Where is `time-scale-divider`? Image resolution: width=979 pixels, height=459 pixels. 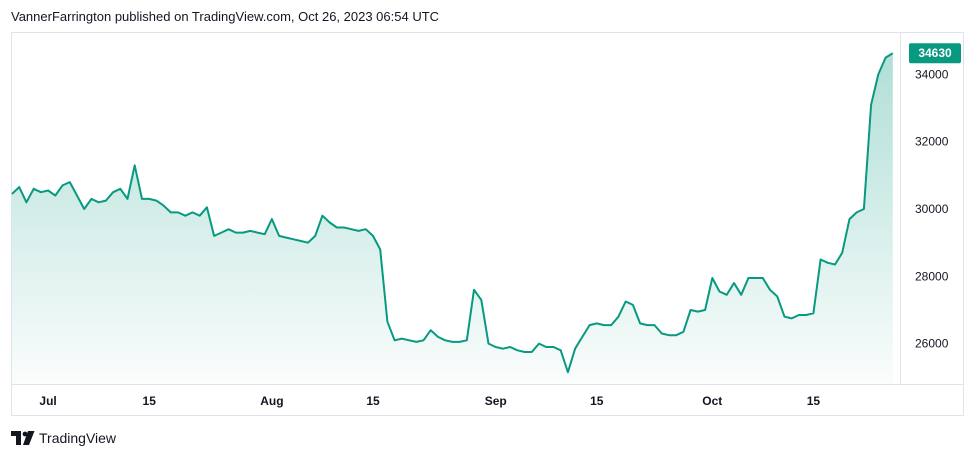 time-scale-divider is located at coordinates (487, 384).